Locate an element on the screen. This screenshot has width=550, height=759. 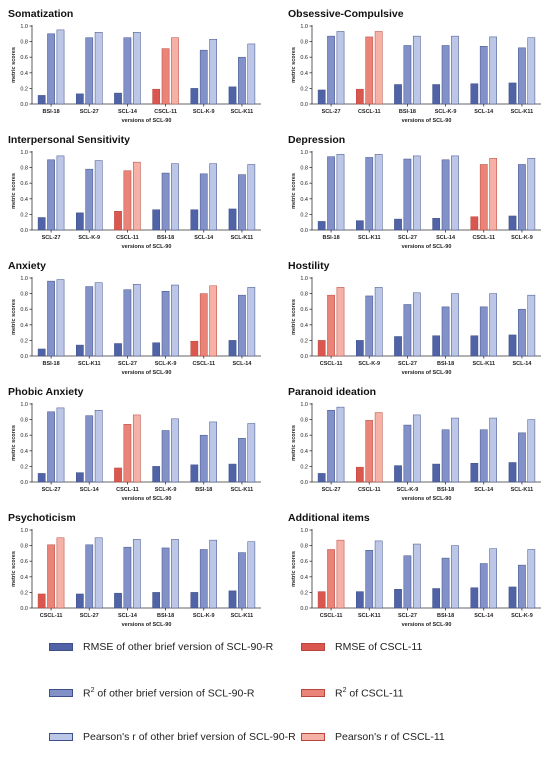
legend-label: RMSE of CSCL-11 is located at coordinates (379, 647).